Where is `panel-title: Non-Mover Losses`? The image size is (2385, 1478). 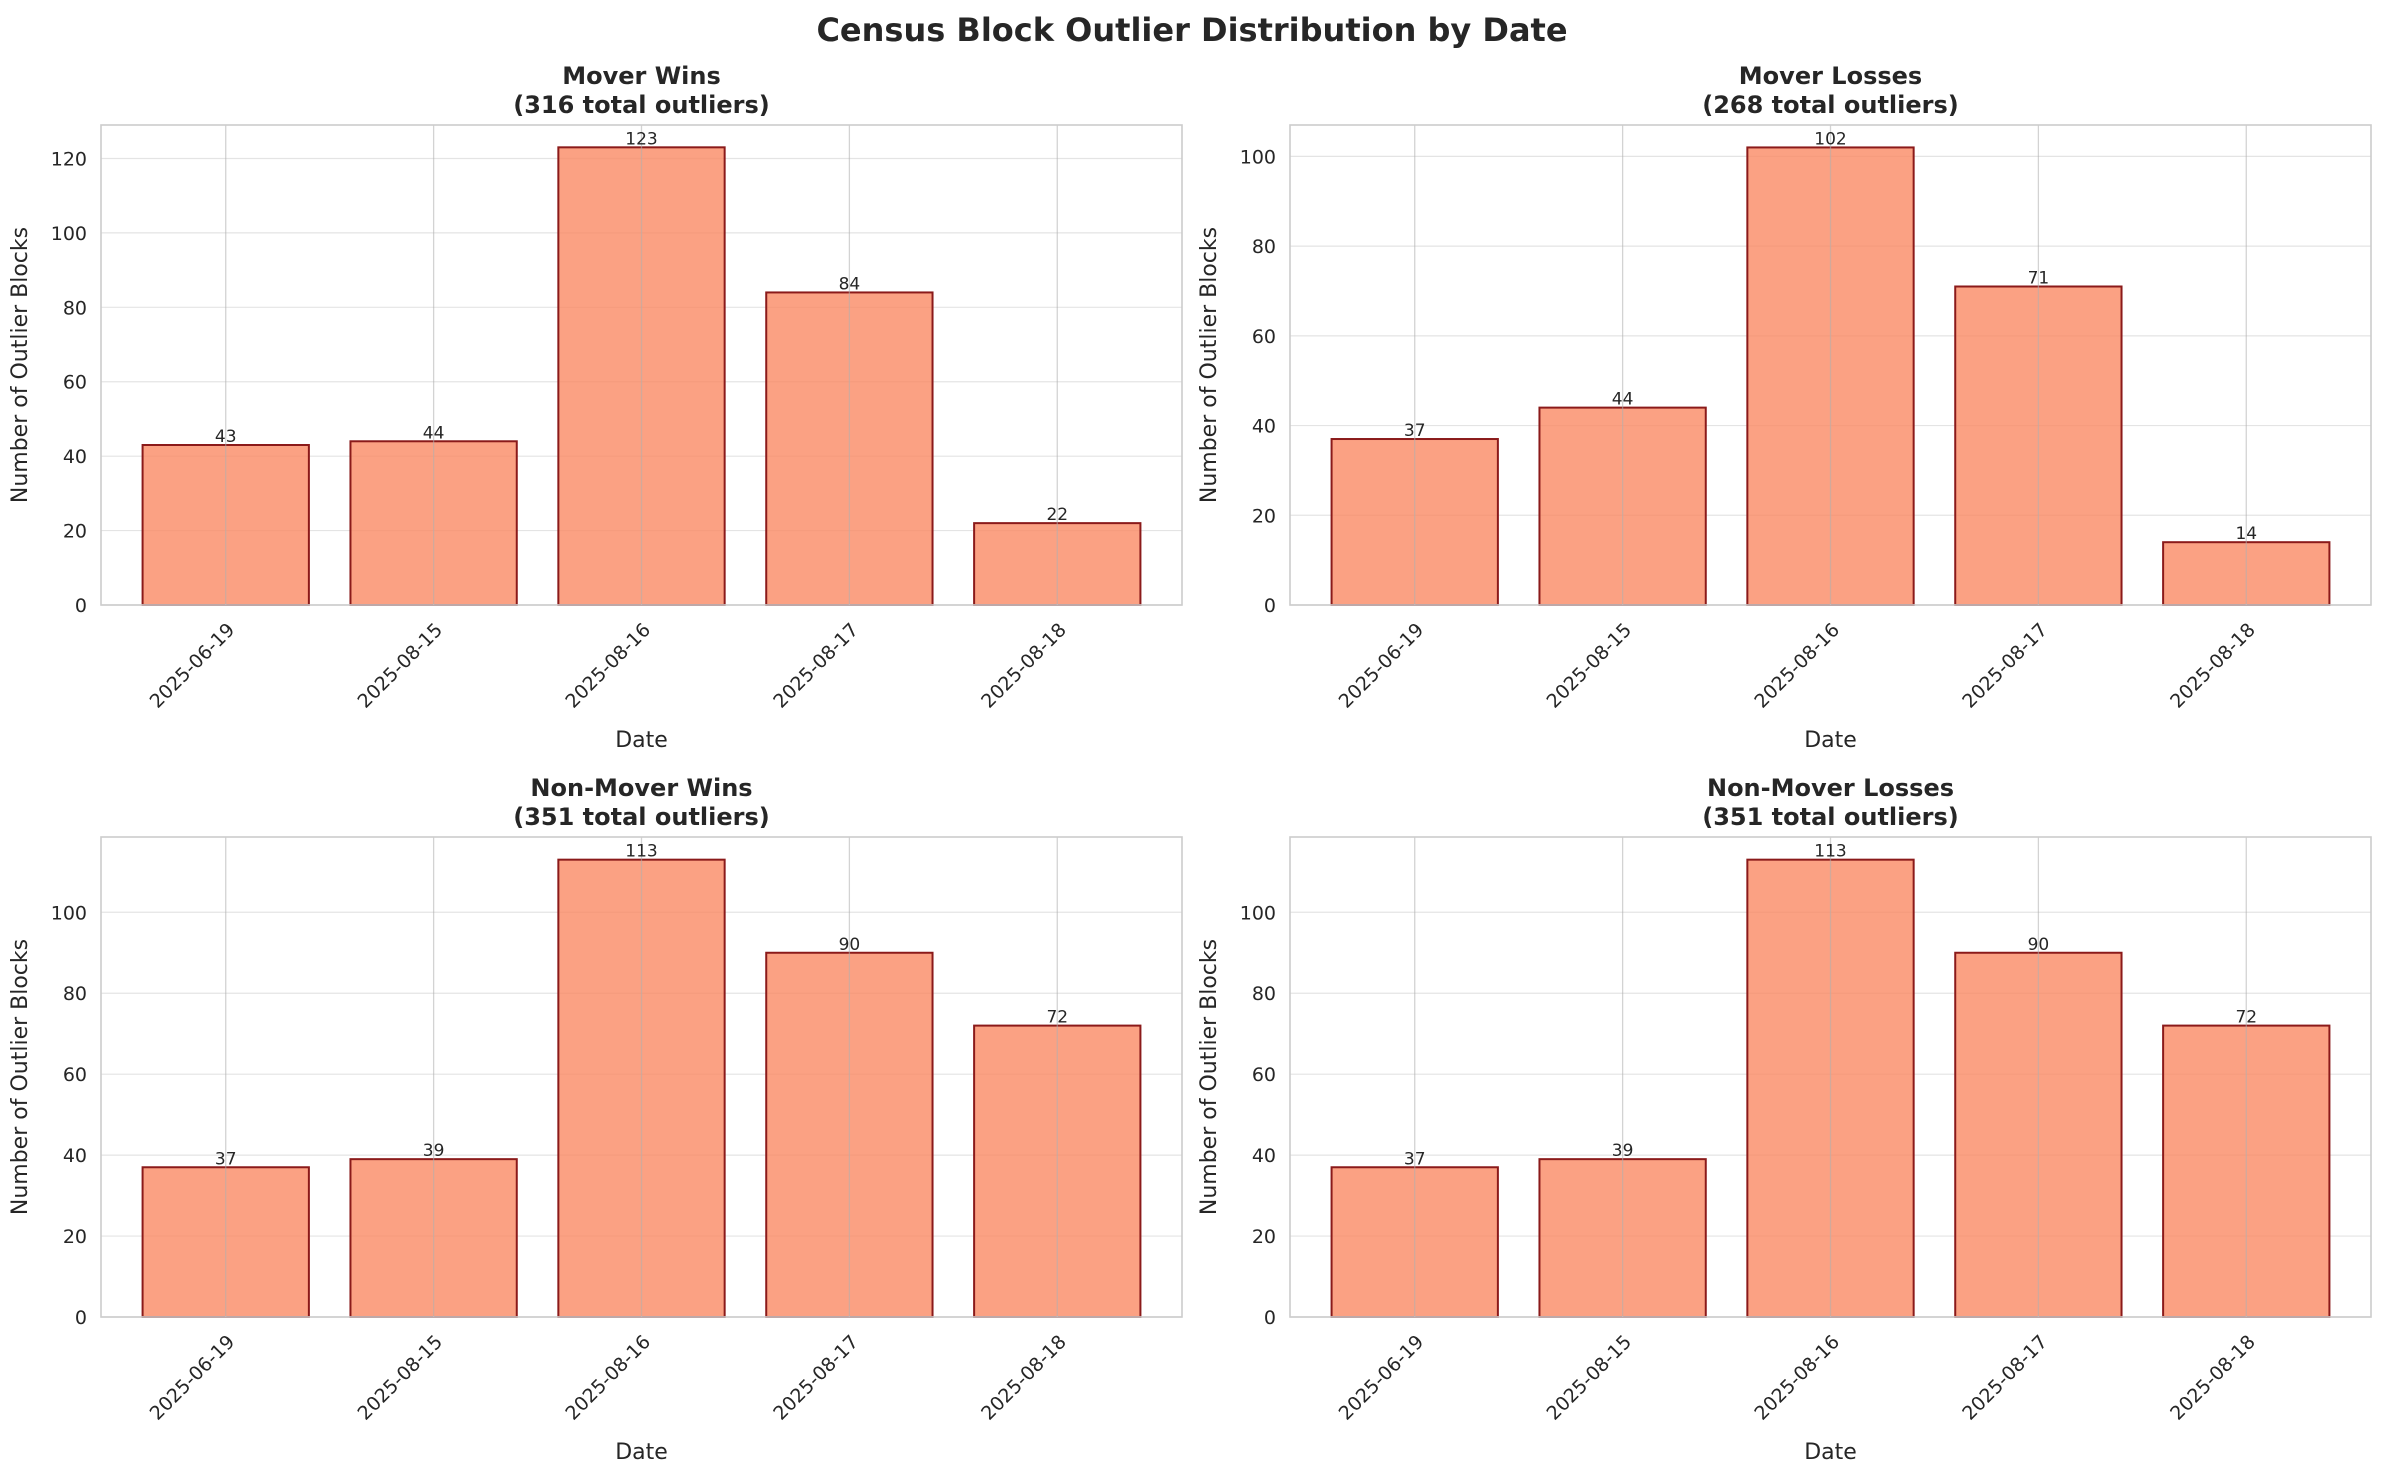
panel-title: Non-Mover Losses is located at coordinates (1830, 788).